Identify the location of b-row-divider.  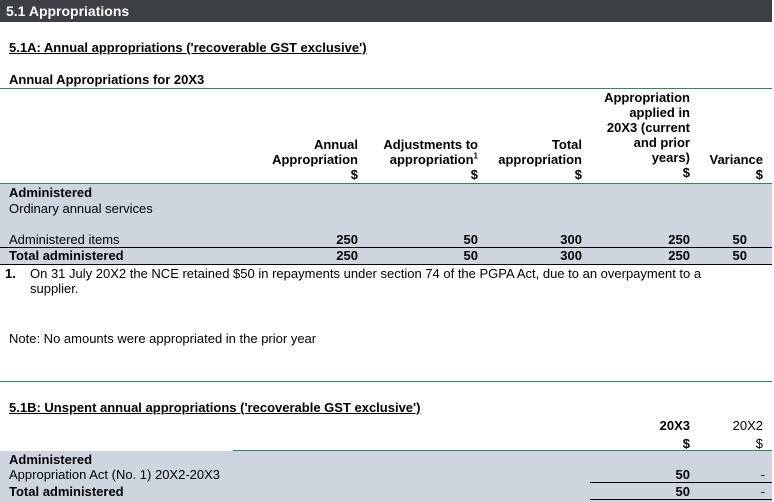
(681, 482).